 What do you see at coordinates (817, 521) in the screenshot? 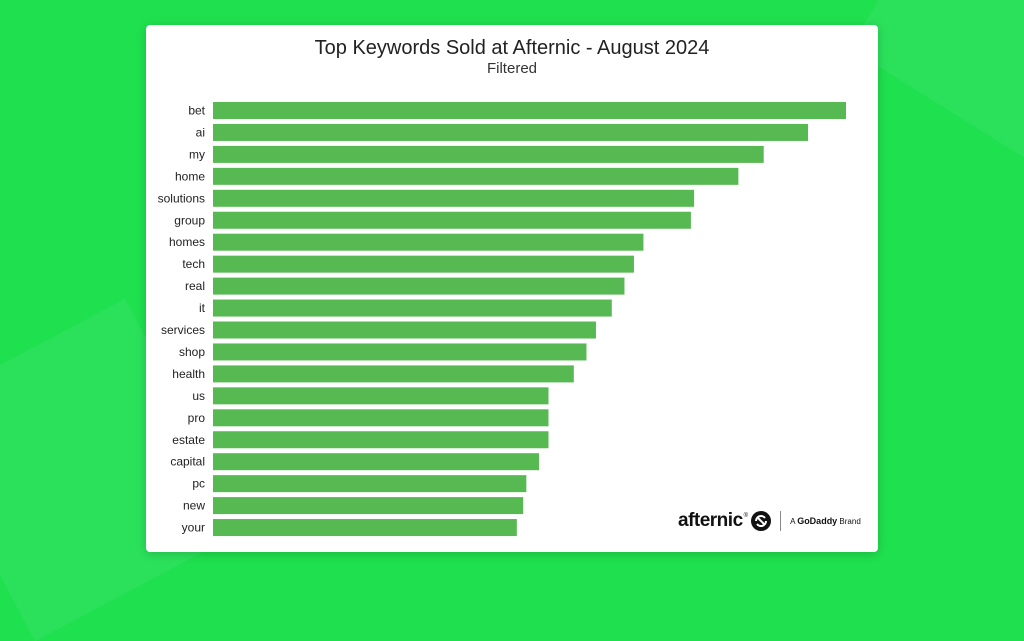
I see `brand-name: GoDaddy` at bounding box center [817, 521].